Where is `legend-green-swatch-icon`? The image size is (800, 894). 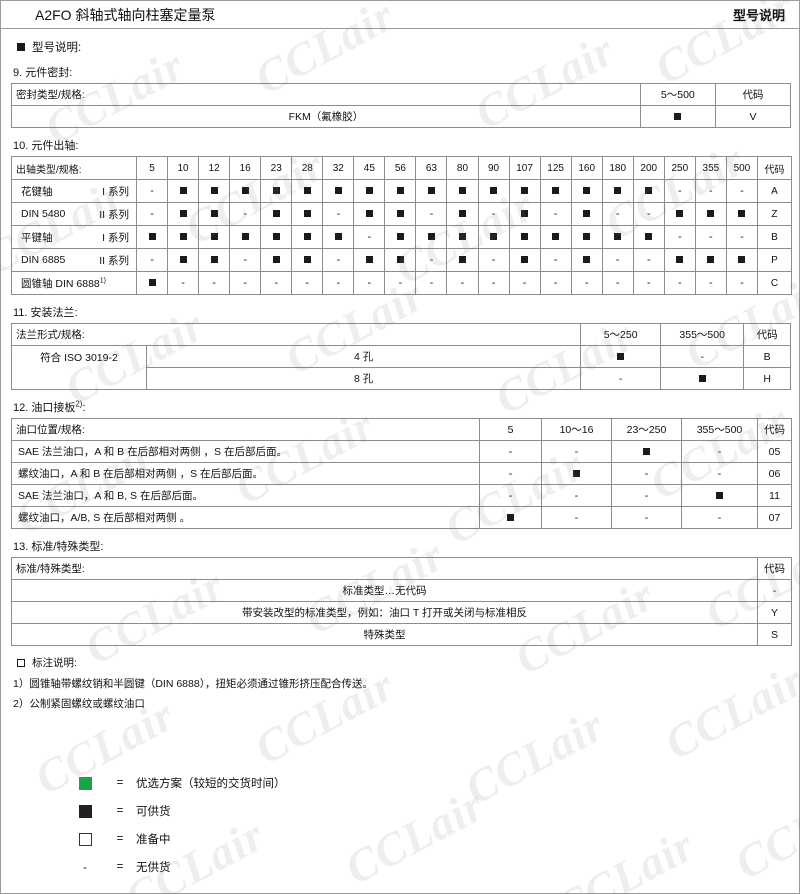 legend-green-swatch-icon is located at coordinates (85, 783).